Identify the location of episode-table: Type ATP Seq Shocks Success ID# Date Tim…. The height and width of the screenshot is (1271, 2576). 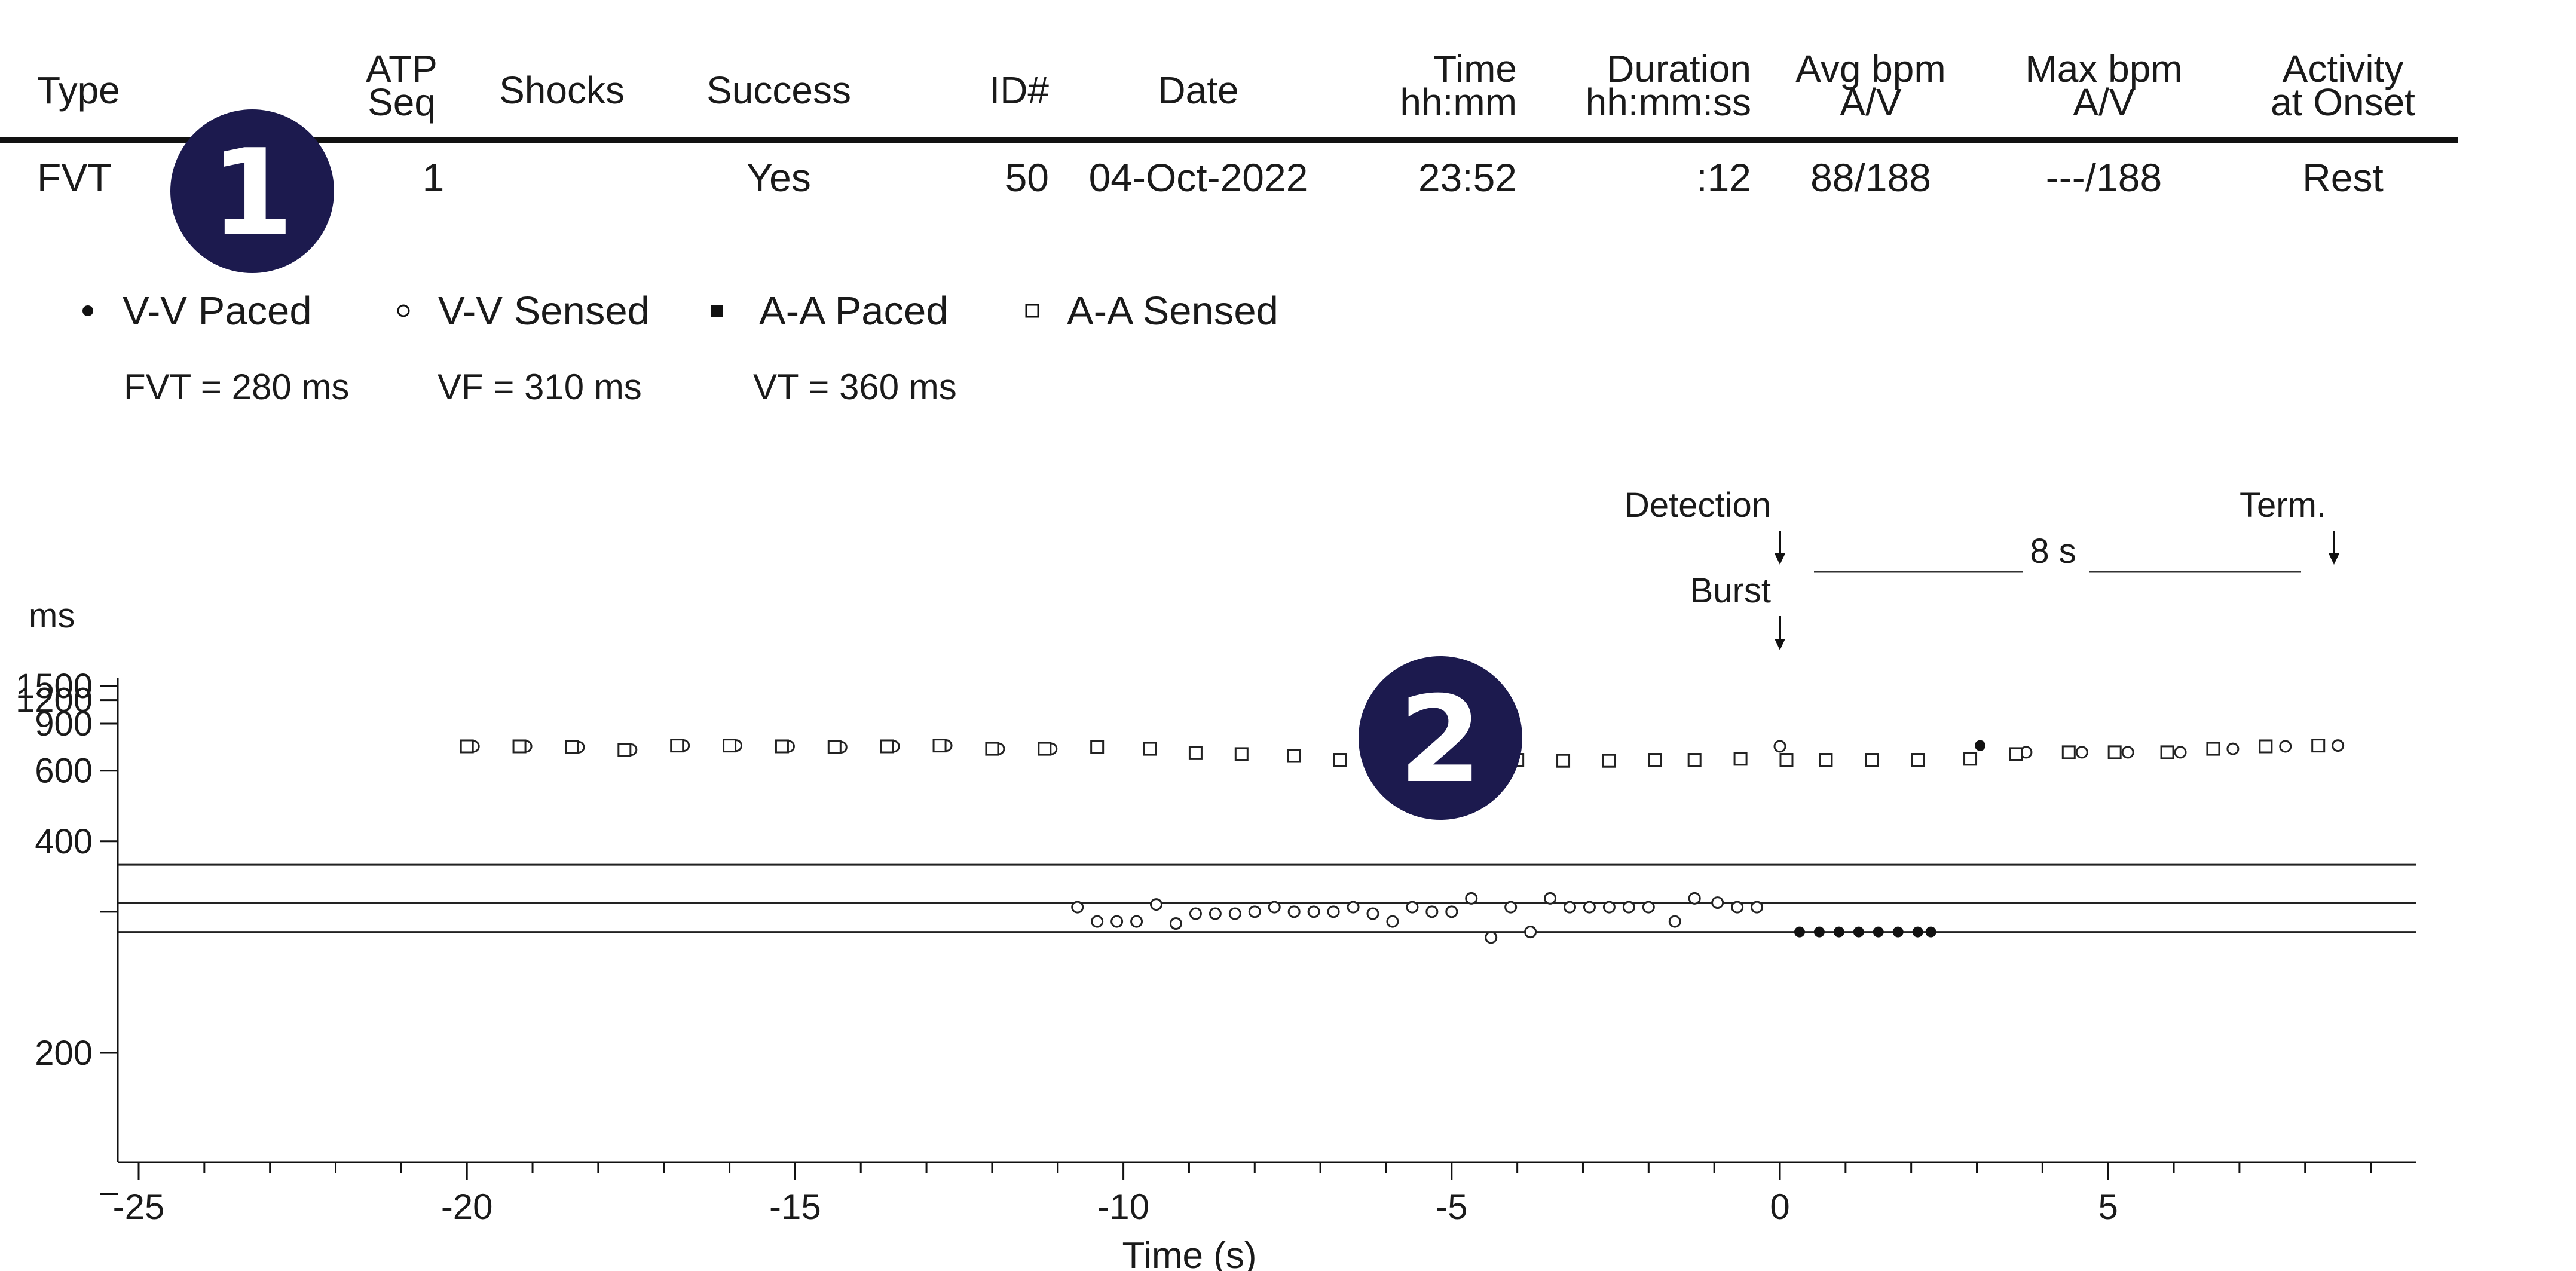
(1229, 123).